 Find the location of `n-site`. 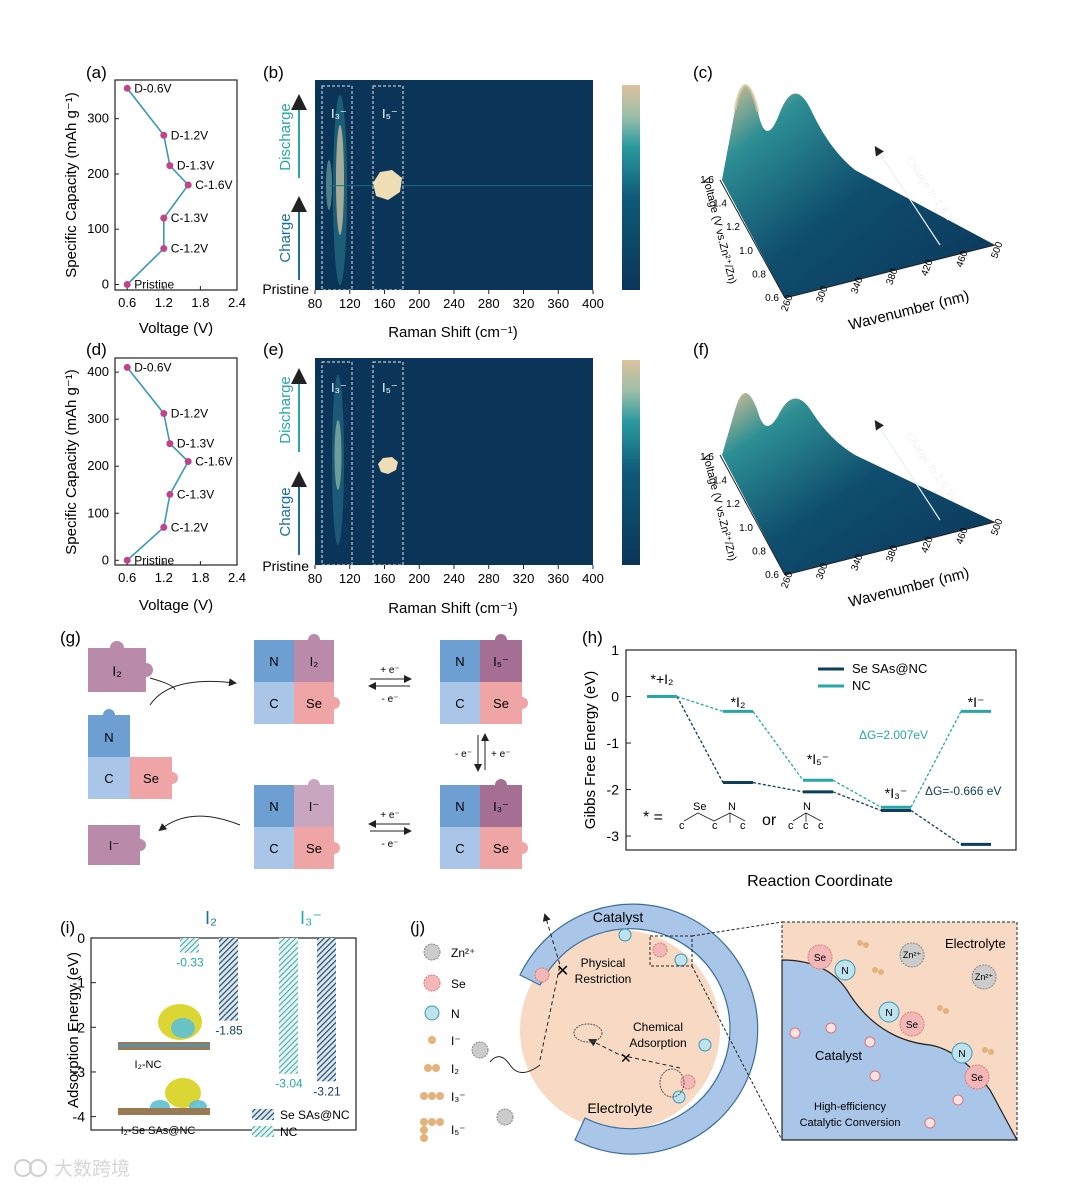

n-site is located at coordinates (679, 1097).